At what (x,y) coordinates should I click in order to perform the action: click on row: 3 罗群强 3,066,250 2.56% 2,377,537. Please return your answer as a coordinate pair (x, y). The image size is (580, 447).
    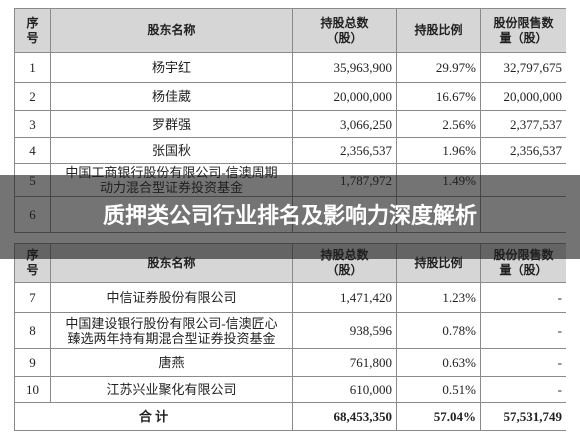
    Looking at the image, I should click on (290, 124).